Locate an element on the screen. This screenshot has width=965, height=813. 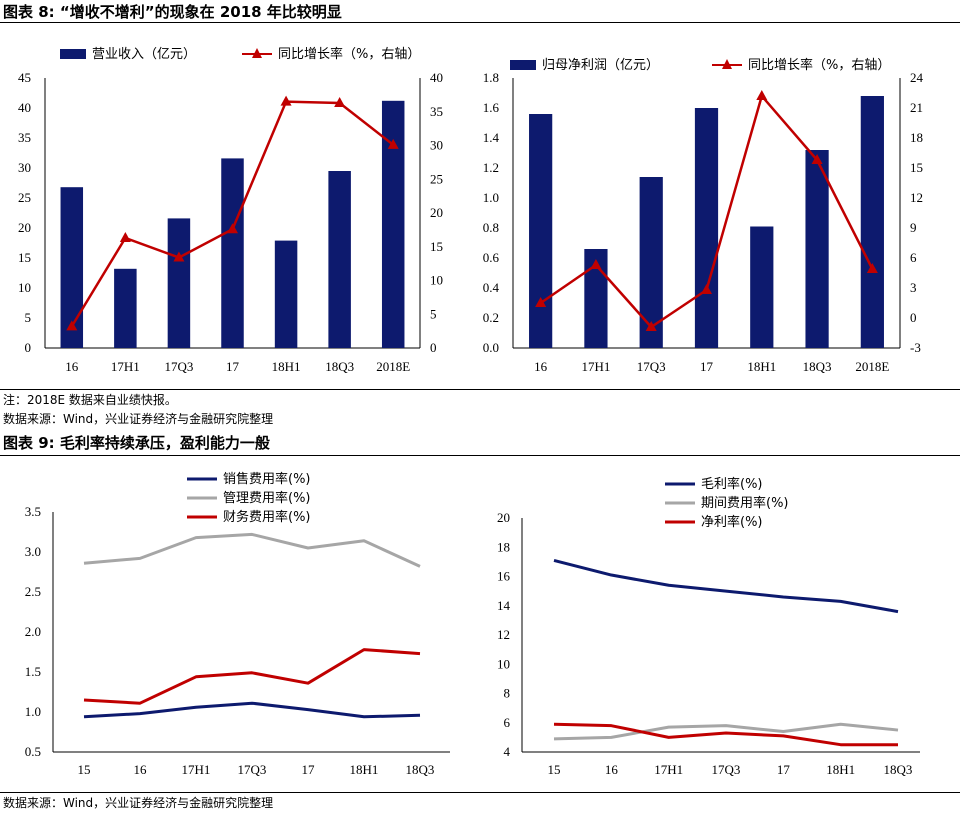
y-tick-label-right: 24 is located at coordinates (917, 77).